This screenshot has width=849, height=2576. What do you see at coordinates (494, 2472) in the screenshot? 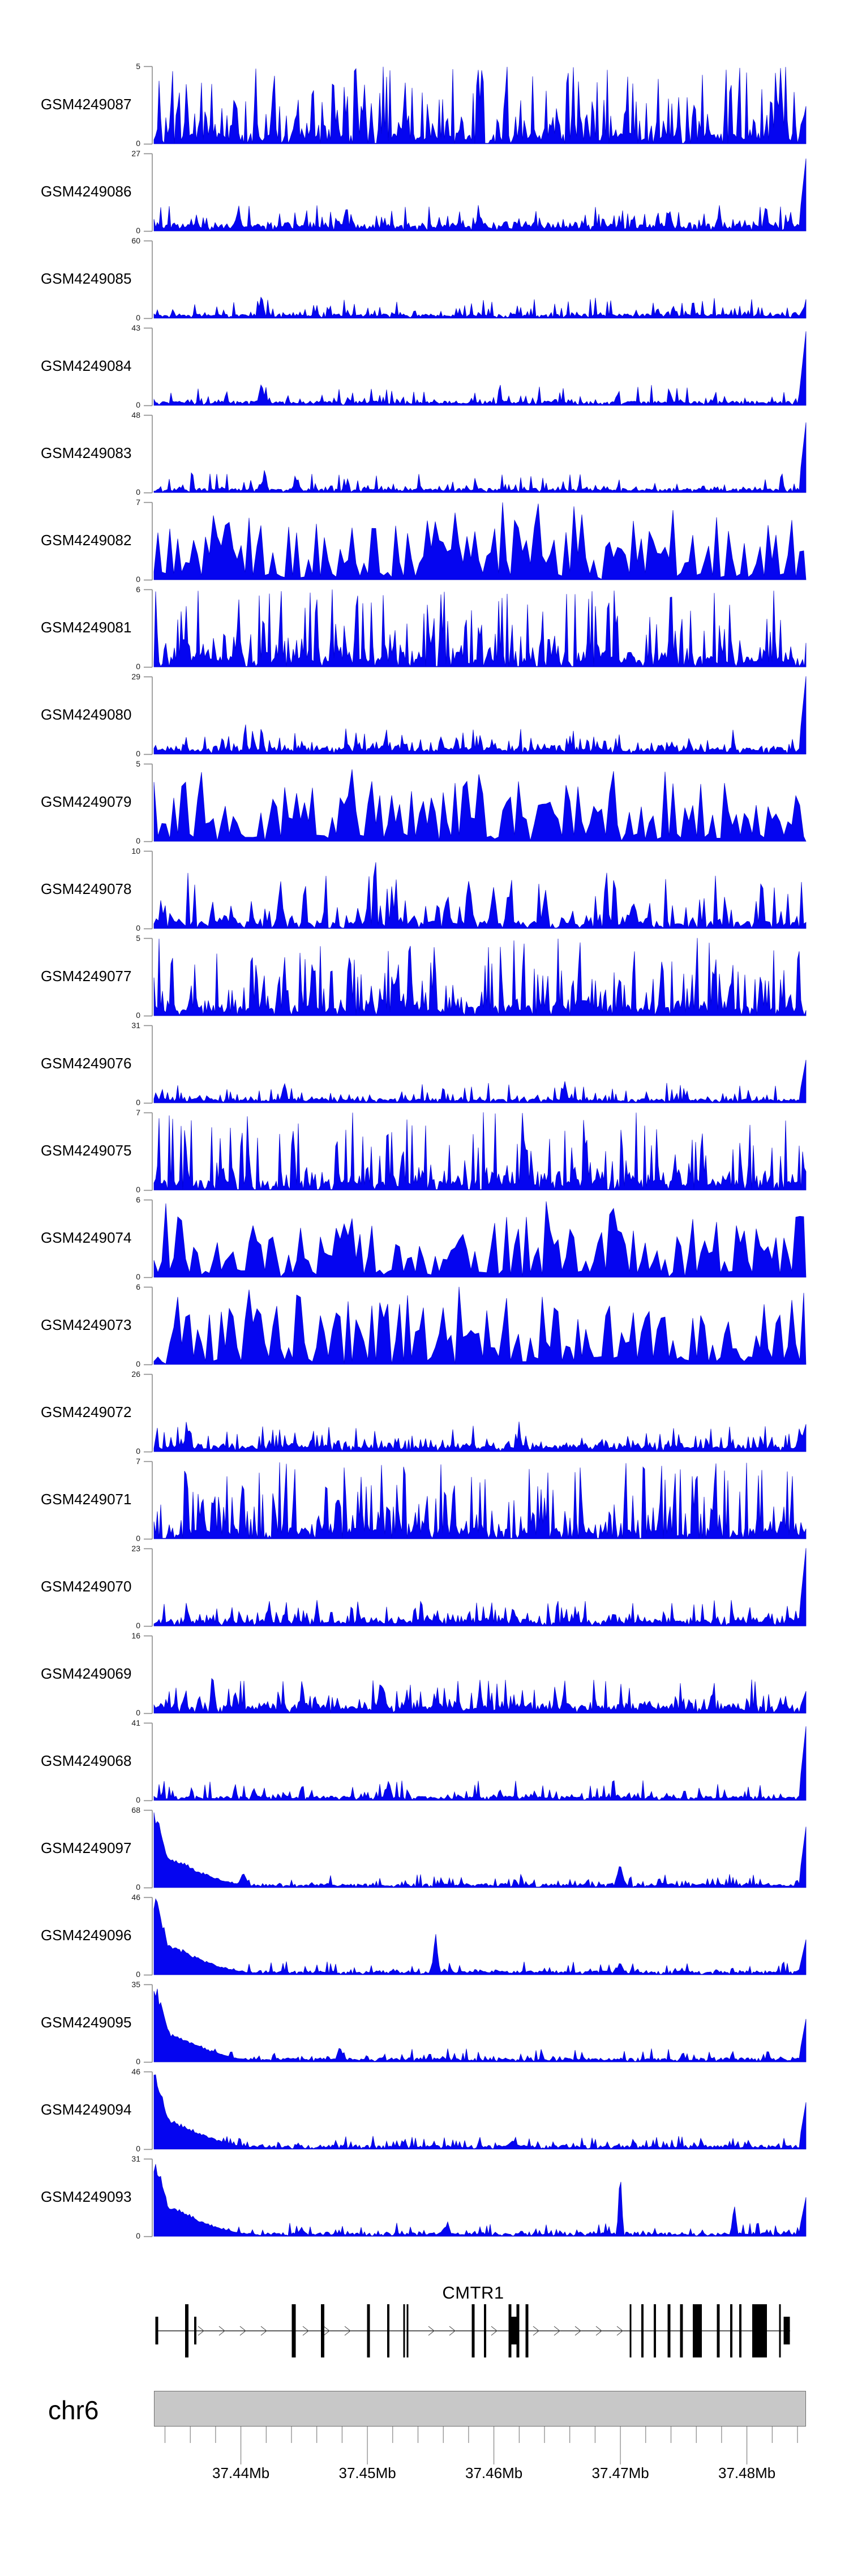
I see `axis-tick-label: 37.46Mb` at bounding box center [494, 2472].